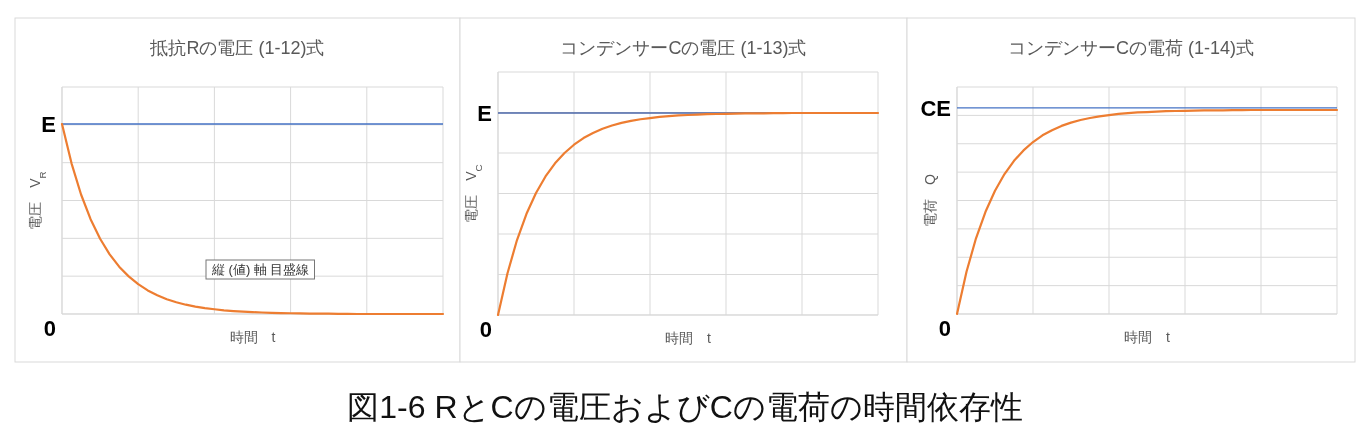 The image size is (1370, 447). What do you see at coordinates (685, 407) in the screenshot?
I see `text: 図1-6 RとCの電圧およびCの電荷の時間依存性` at bounding box center [685, 407].